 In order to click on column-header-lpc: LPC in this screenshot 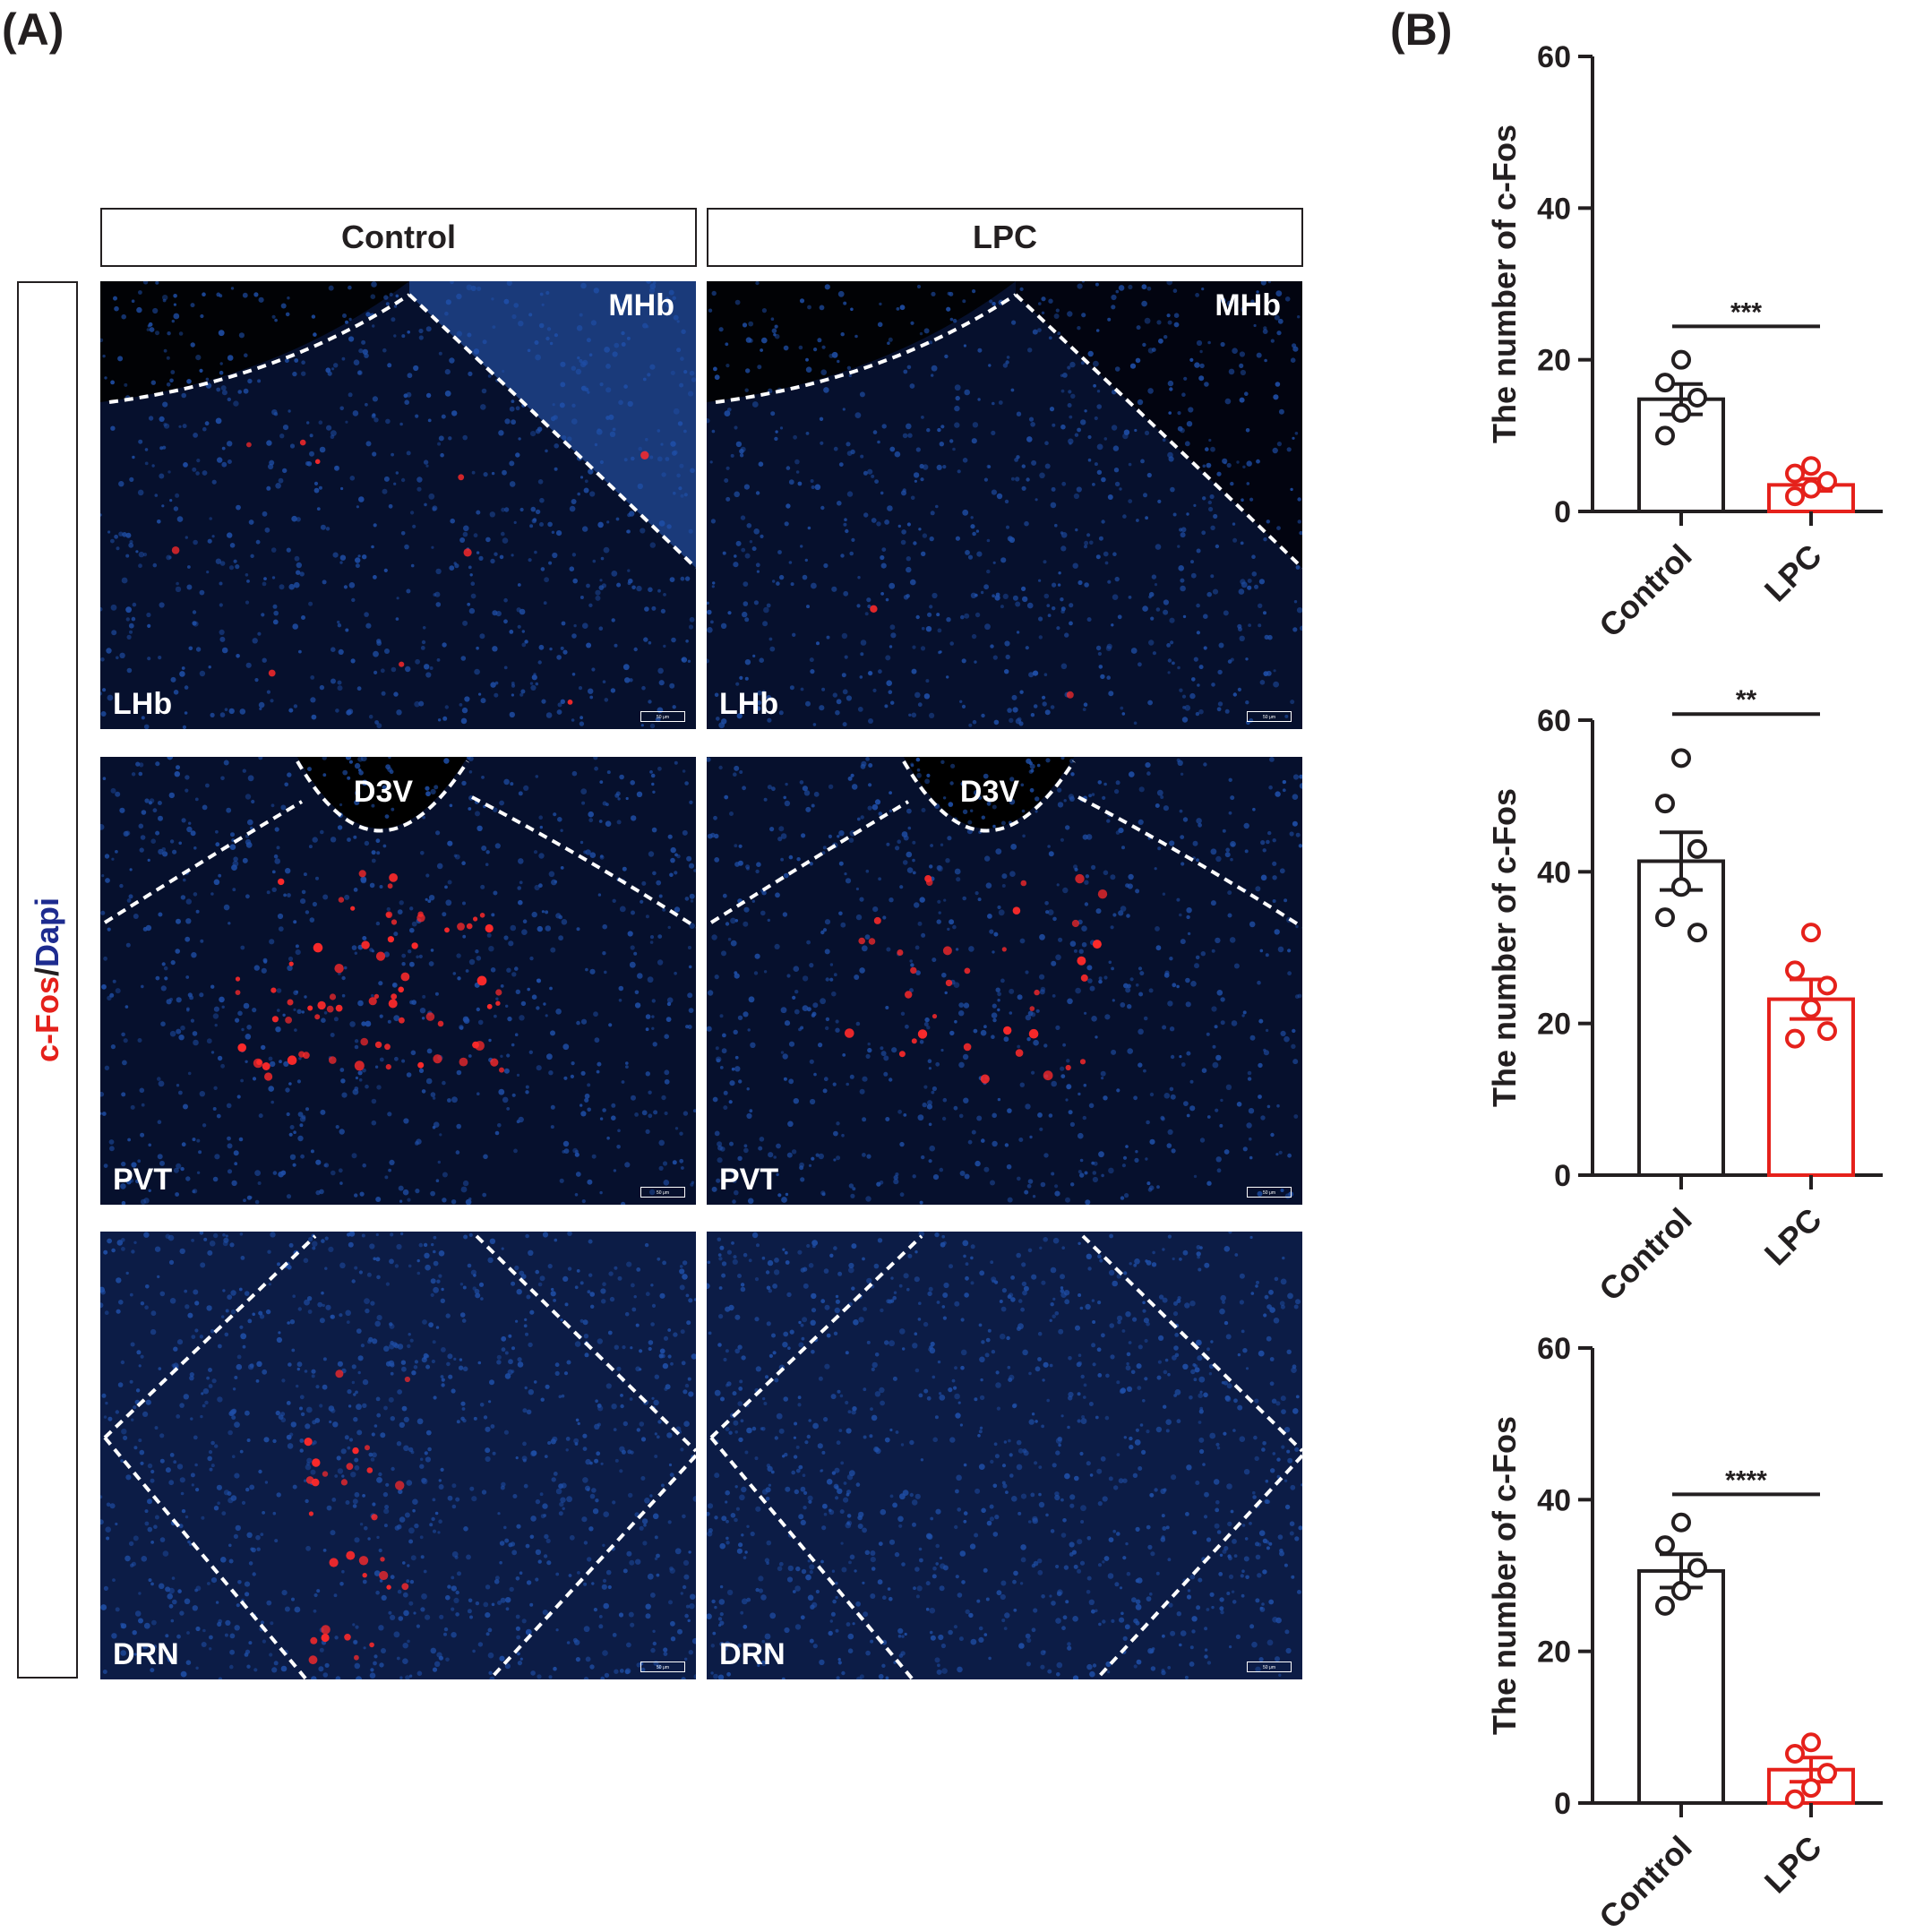, I will do `click(1005, 237)`.